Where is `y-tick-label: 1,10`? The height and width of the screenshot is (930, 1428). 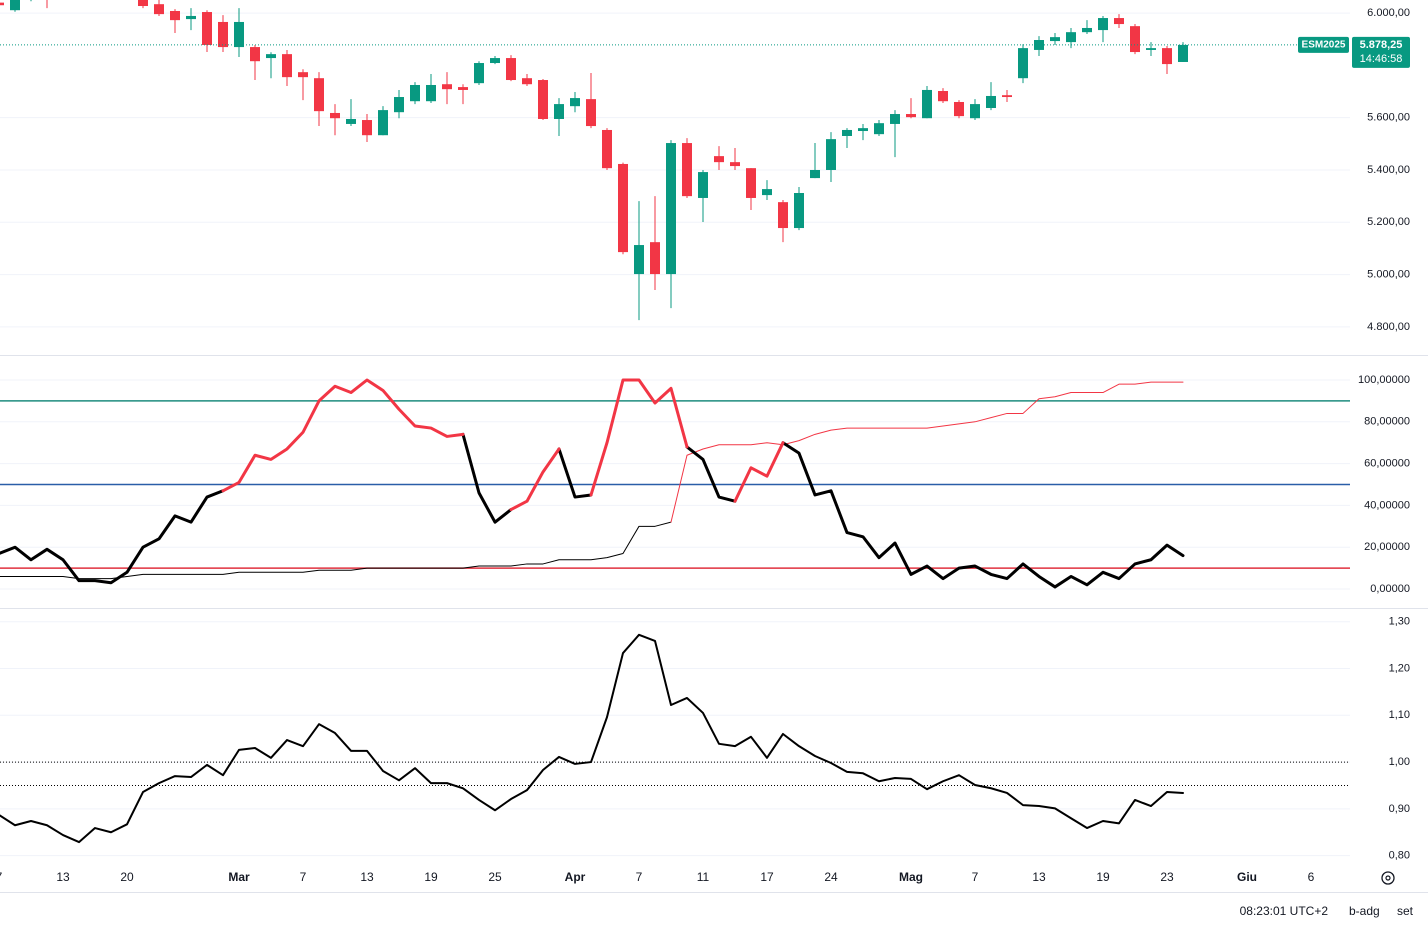
y-tick-label: 1,10 is located at coordinates (1399, 715).